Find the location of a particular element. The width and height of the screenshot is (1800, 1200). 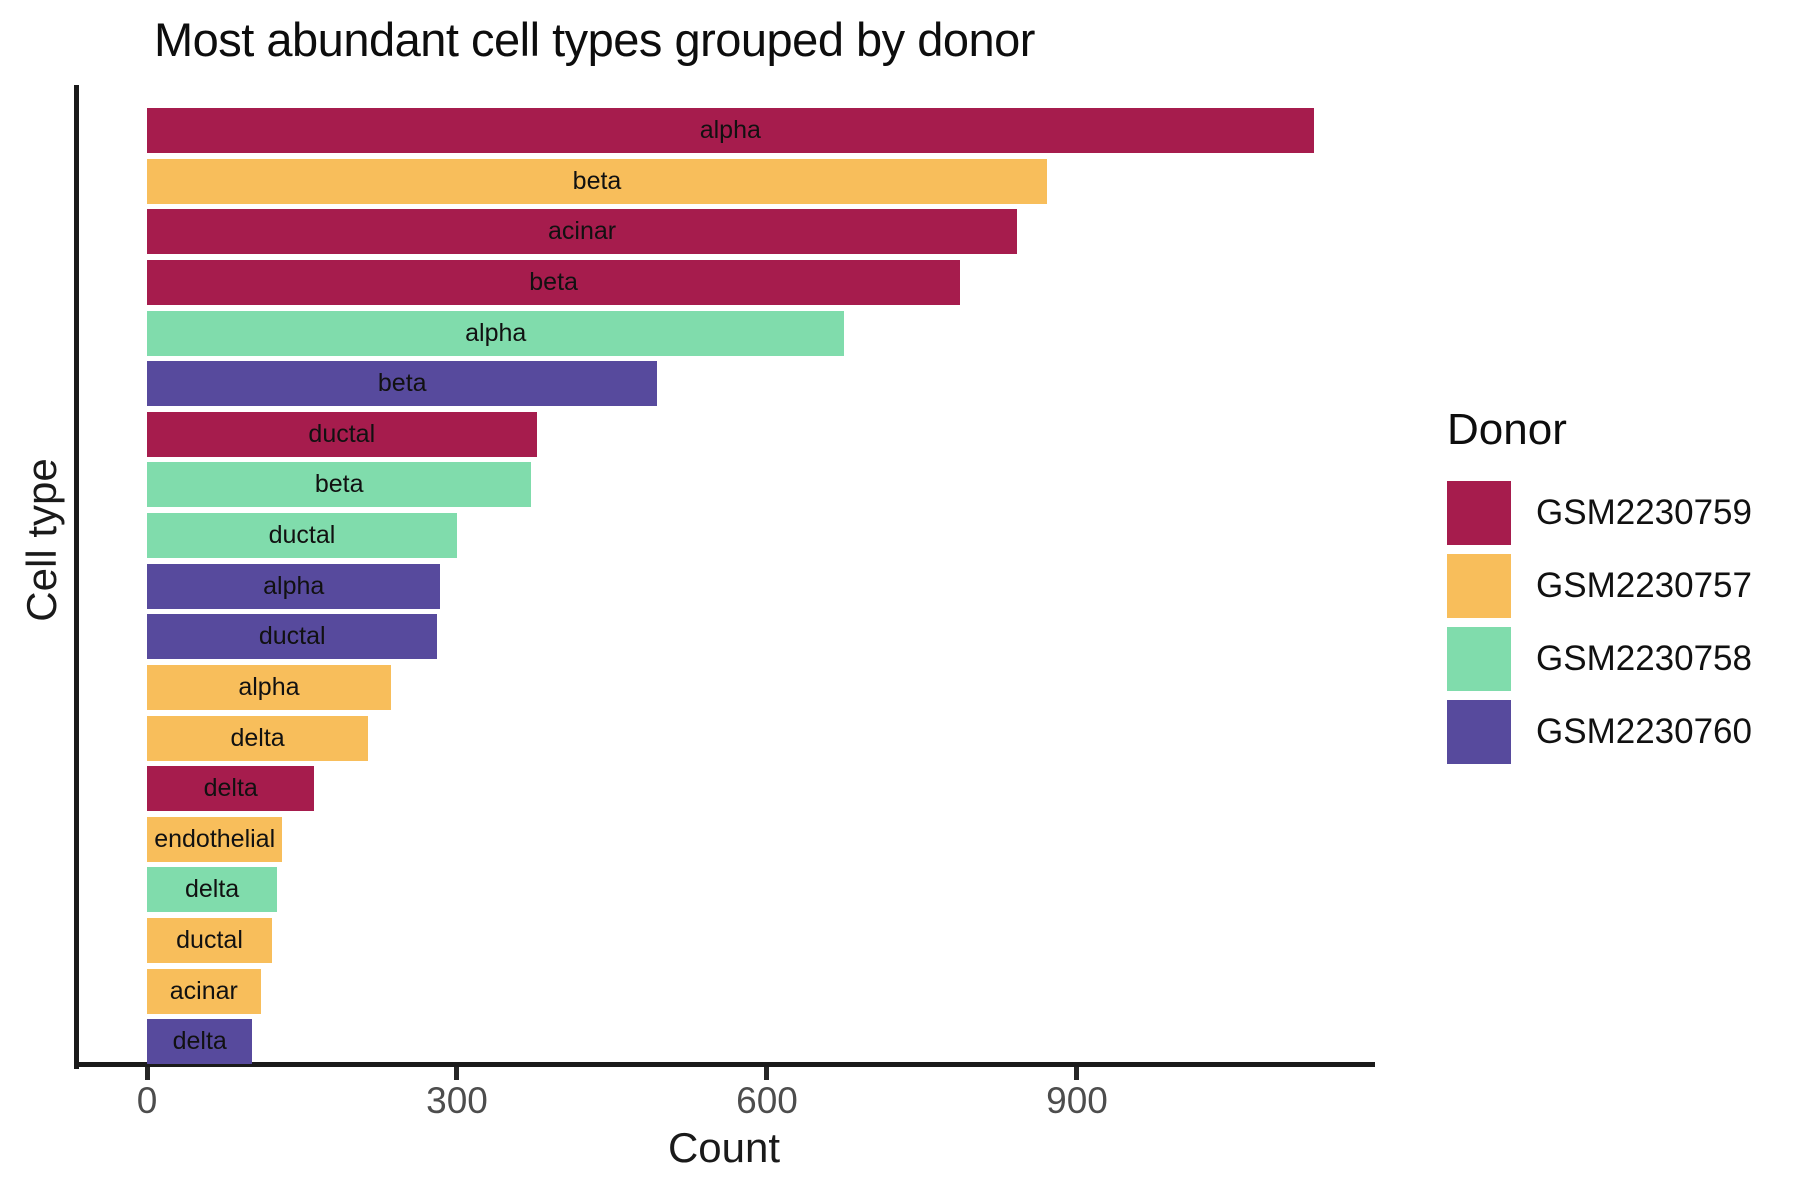

x-tick-label: 600 is located at coordinates (767, 1100).